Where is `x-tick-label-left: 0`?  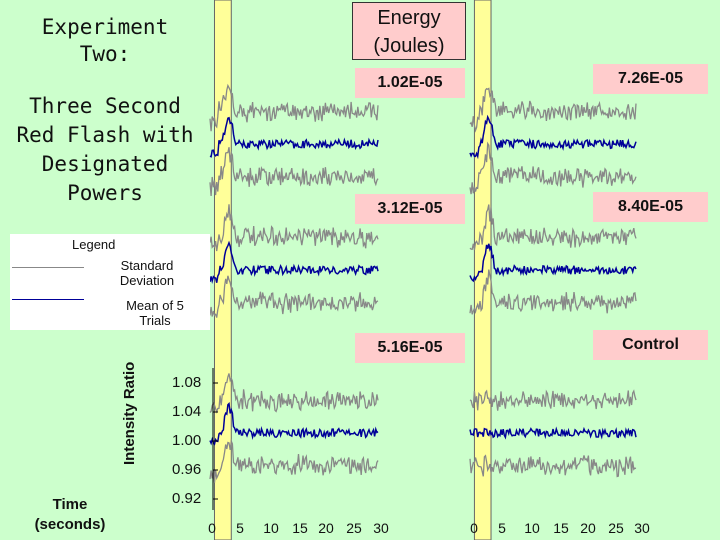
x-tick-label-left: 0 is located at coordinates (212, 528).